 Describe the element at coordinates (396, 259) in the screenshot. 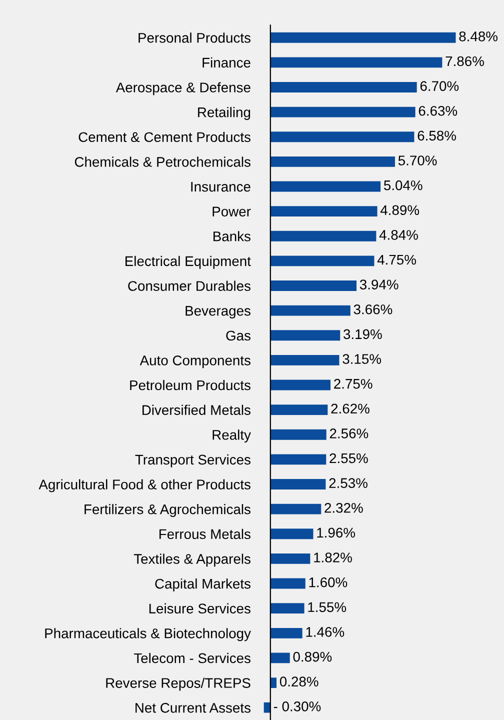

I see `data-label: 4.75%` at that location.